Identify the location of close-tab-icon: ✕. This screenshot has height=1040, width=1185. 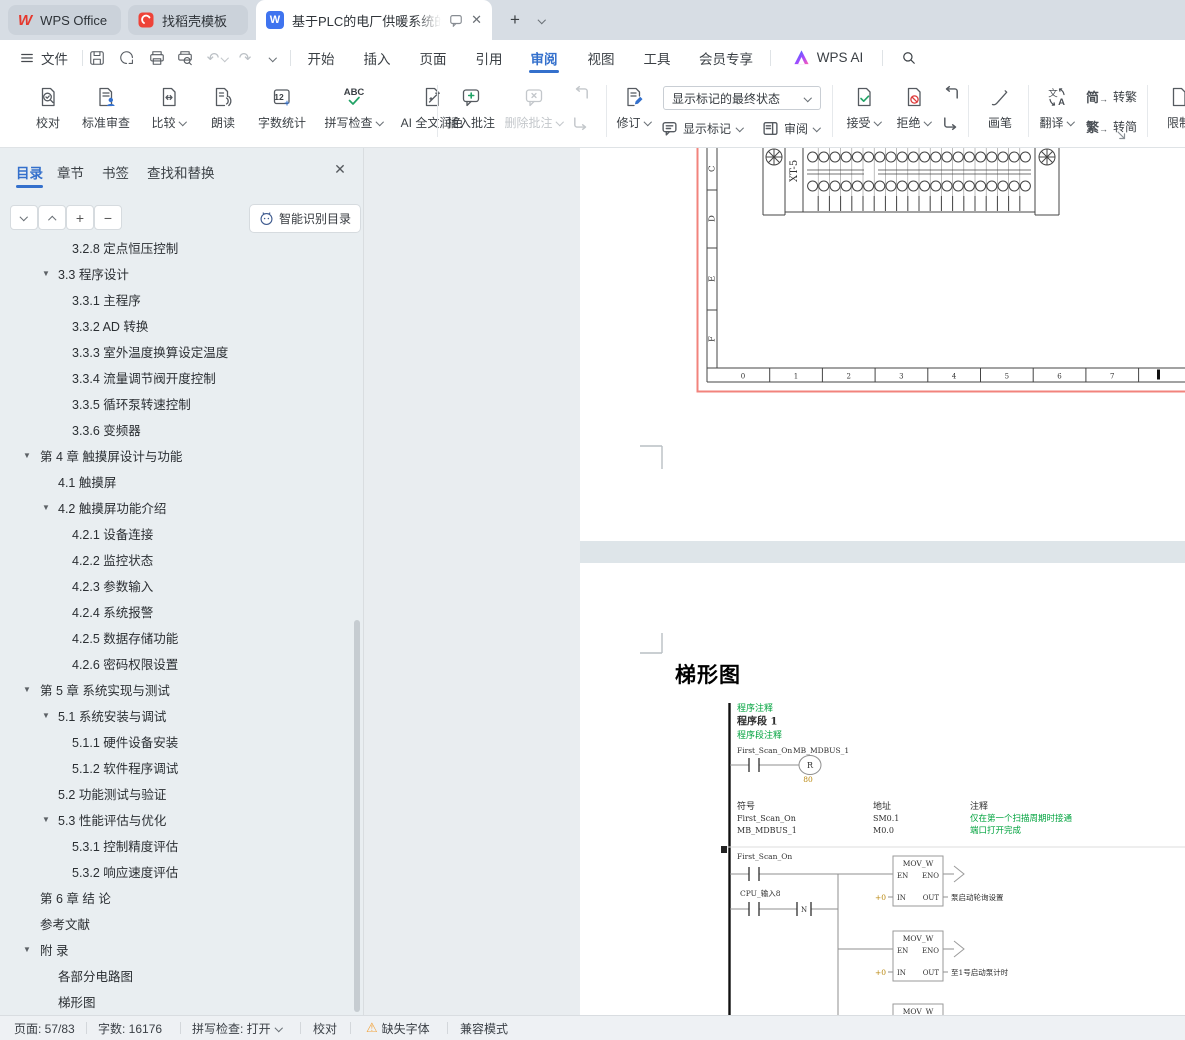
(476, 19).